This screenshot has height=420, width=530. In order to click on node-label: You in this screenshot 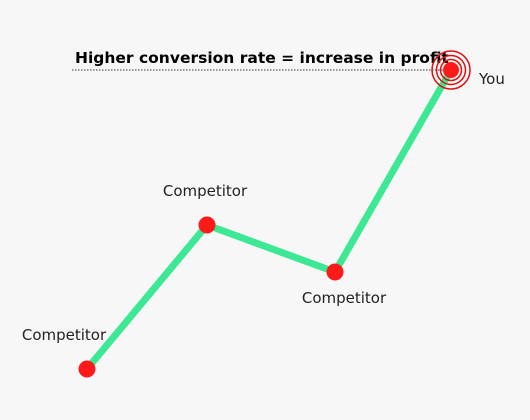, I will do `click(491, 79)`.